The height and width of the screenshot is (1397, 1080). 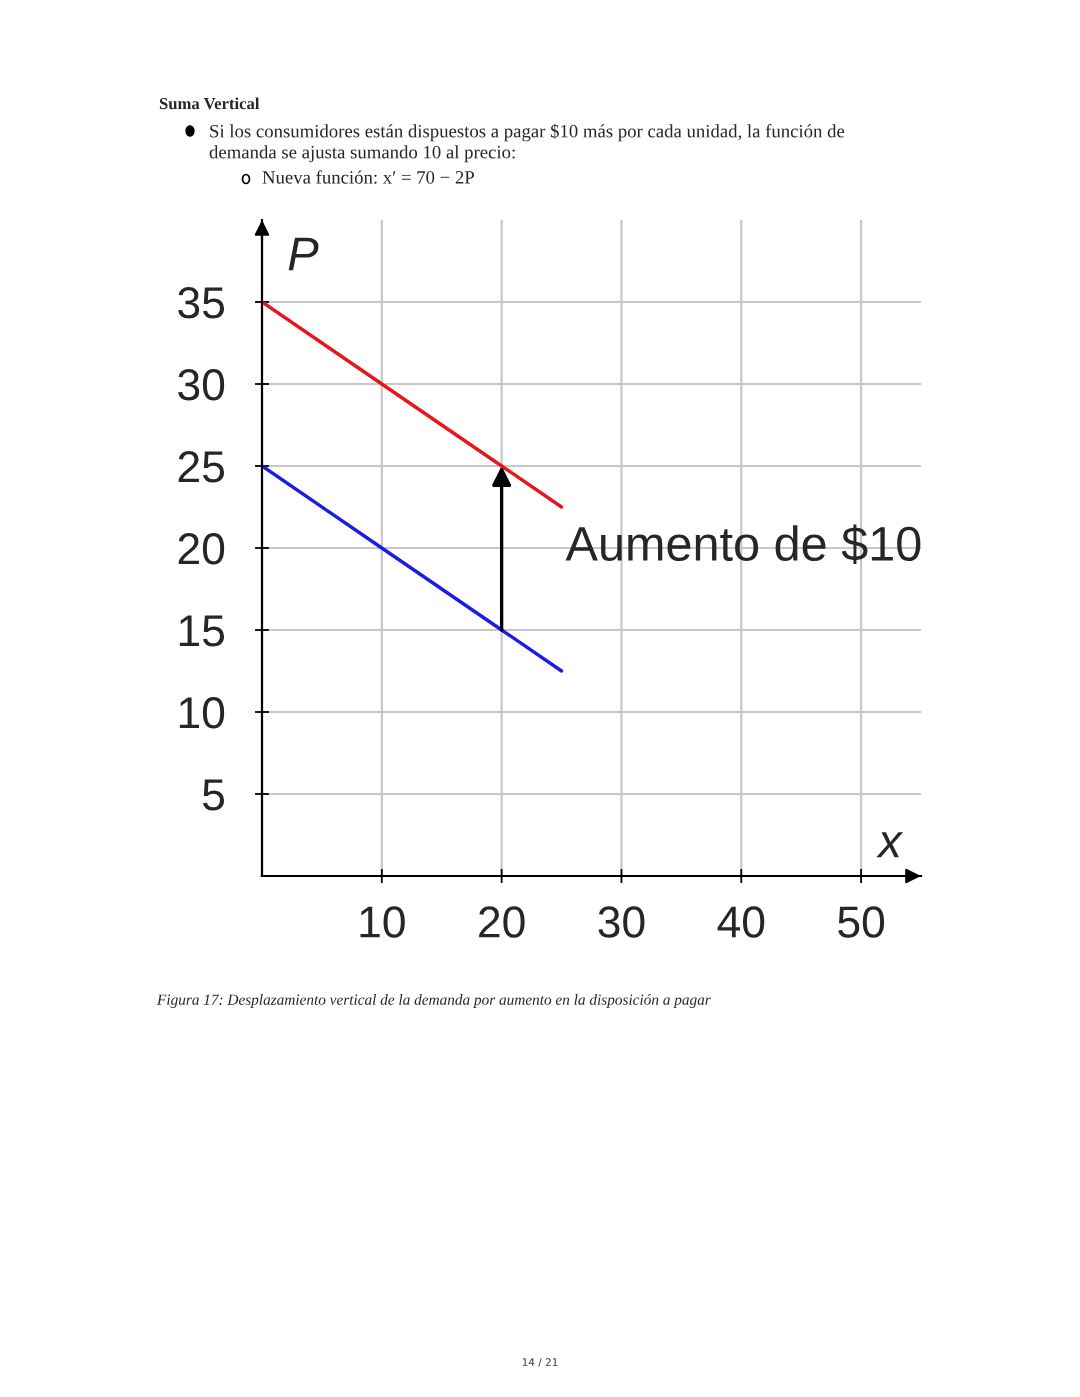 What do you see at coordinates (502, 922) in the screenshot?
I see `x-tick-label: 20` at bounding box center [502, 922].